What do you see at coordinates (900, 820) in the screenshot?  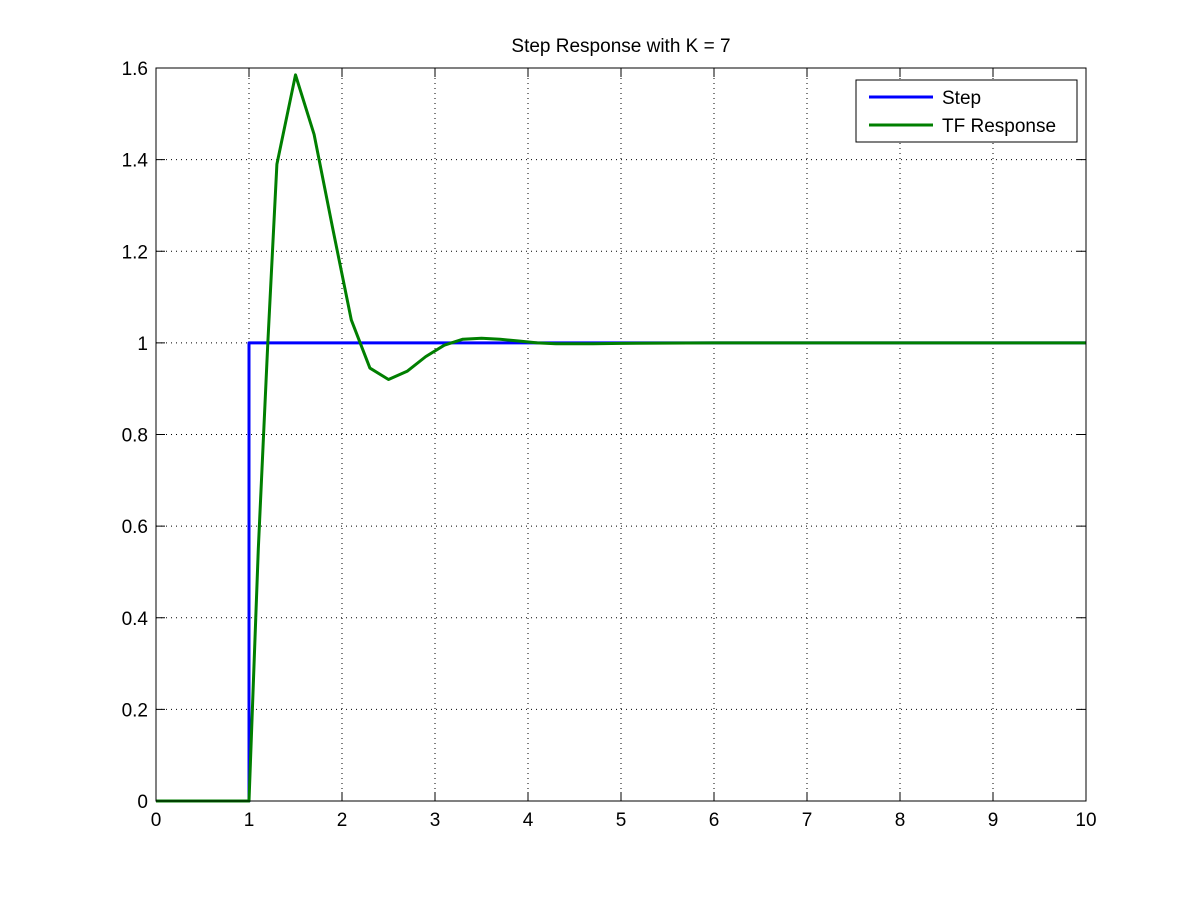 I see `x-tick-label: 8` at bounding box center [900, 820].